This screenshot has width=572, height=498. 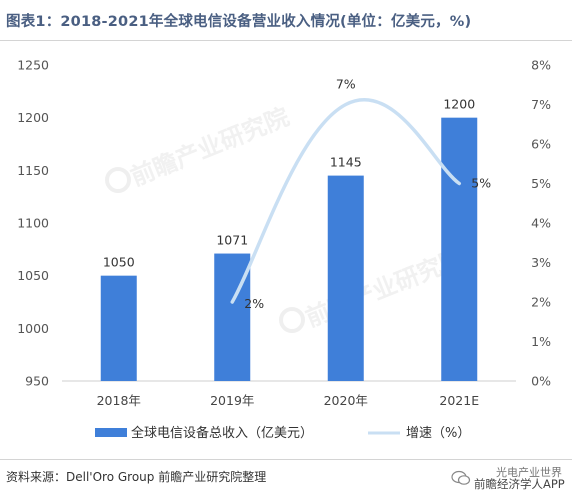 What do you see at coordinates (541, 183) in the screenshot?
I see `right-tick-label: 5%` at bounding box center [541, 183].